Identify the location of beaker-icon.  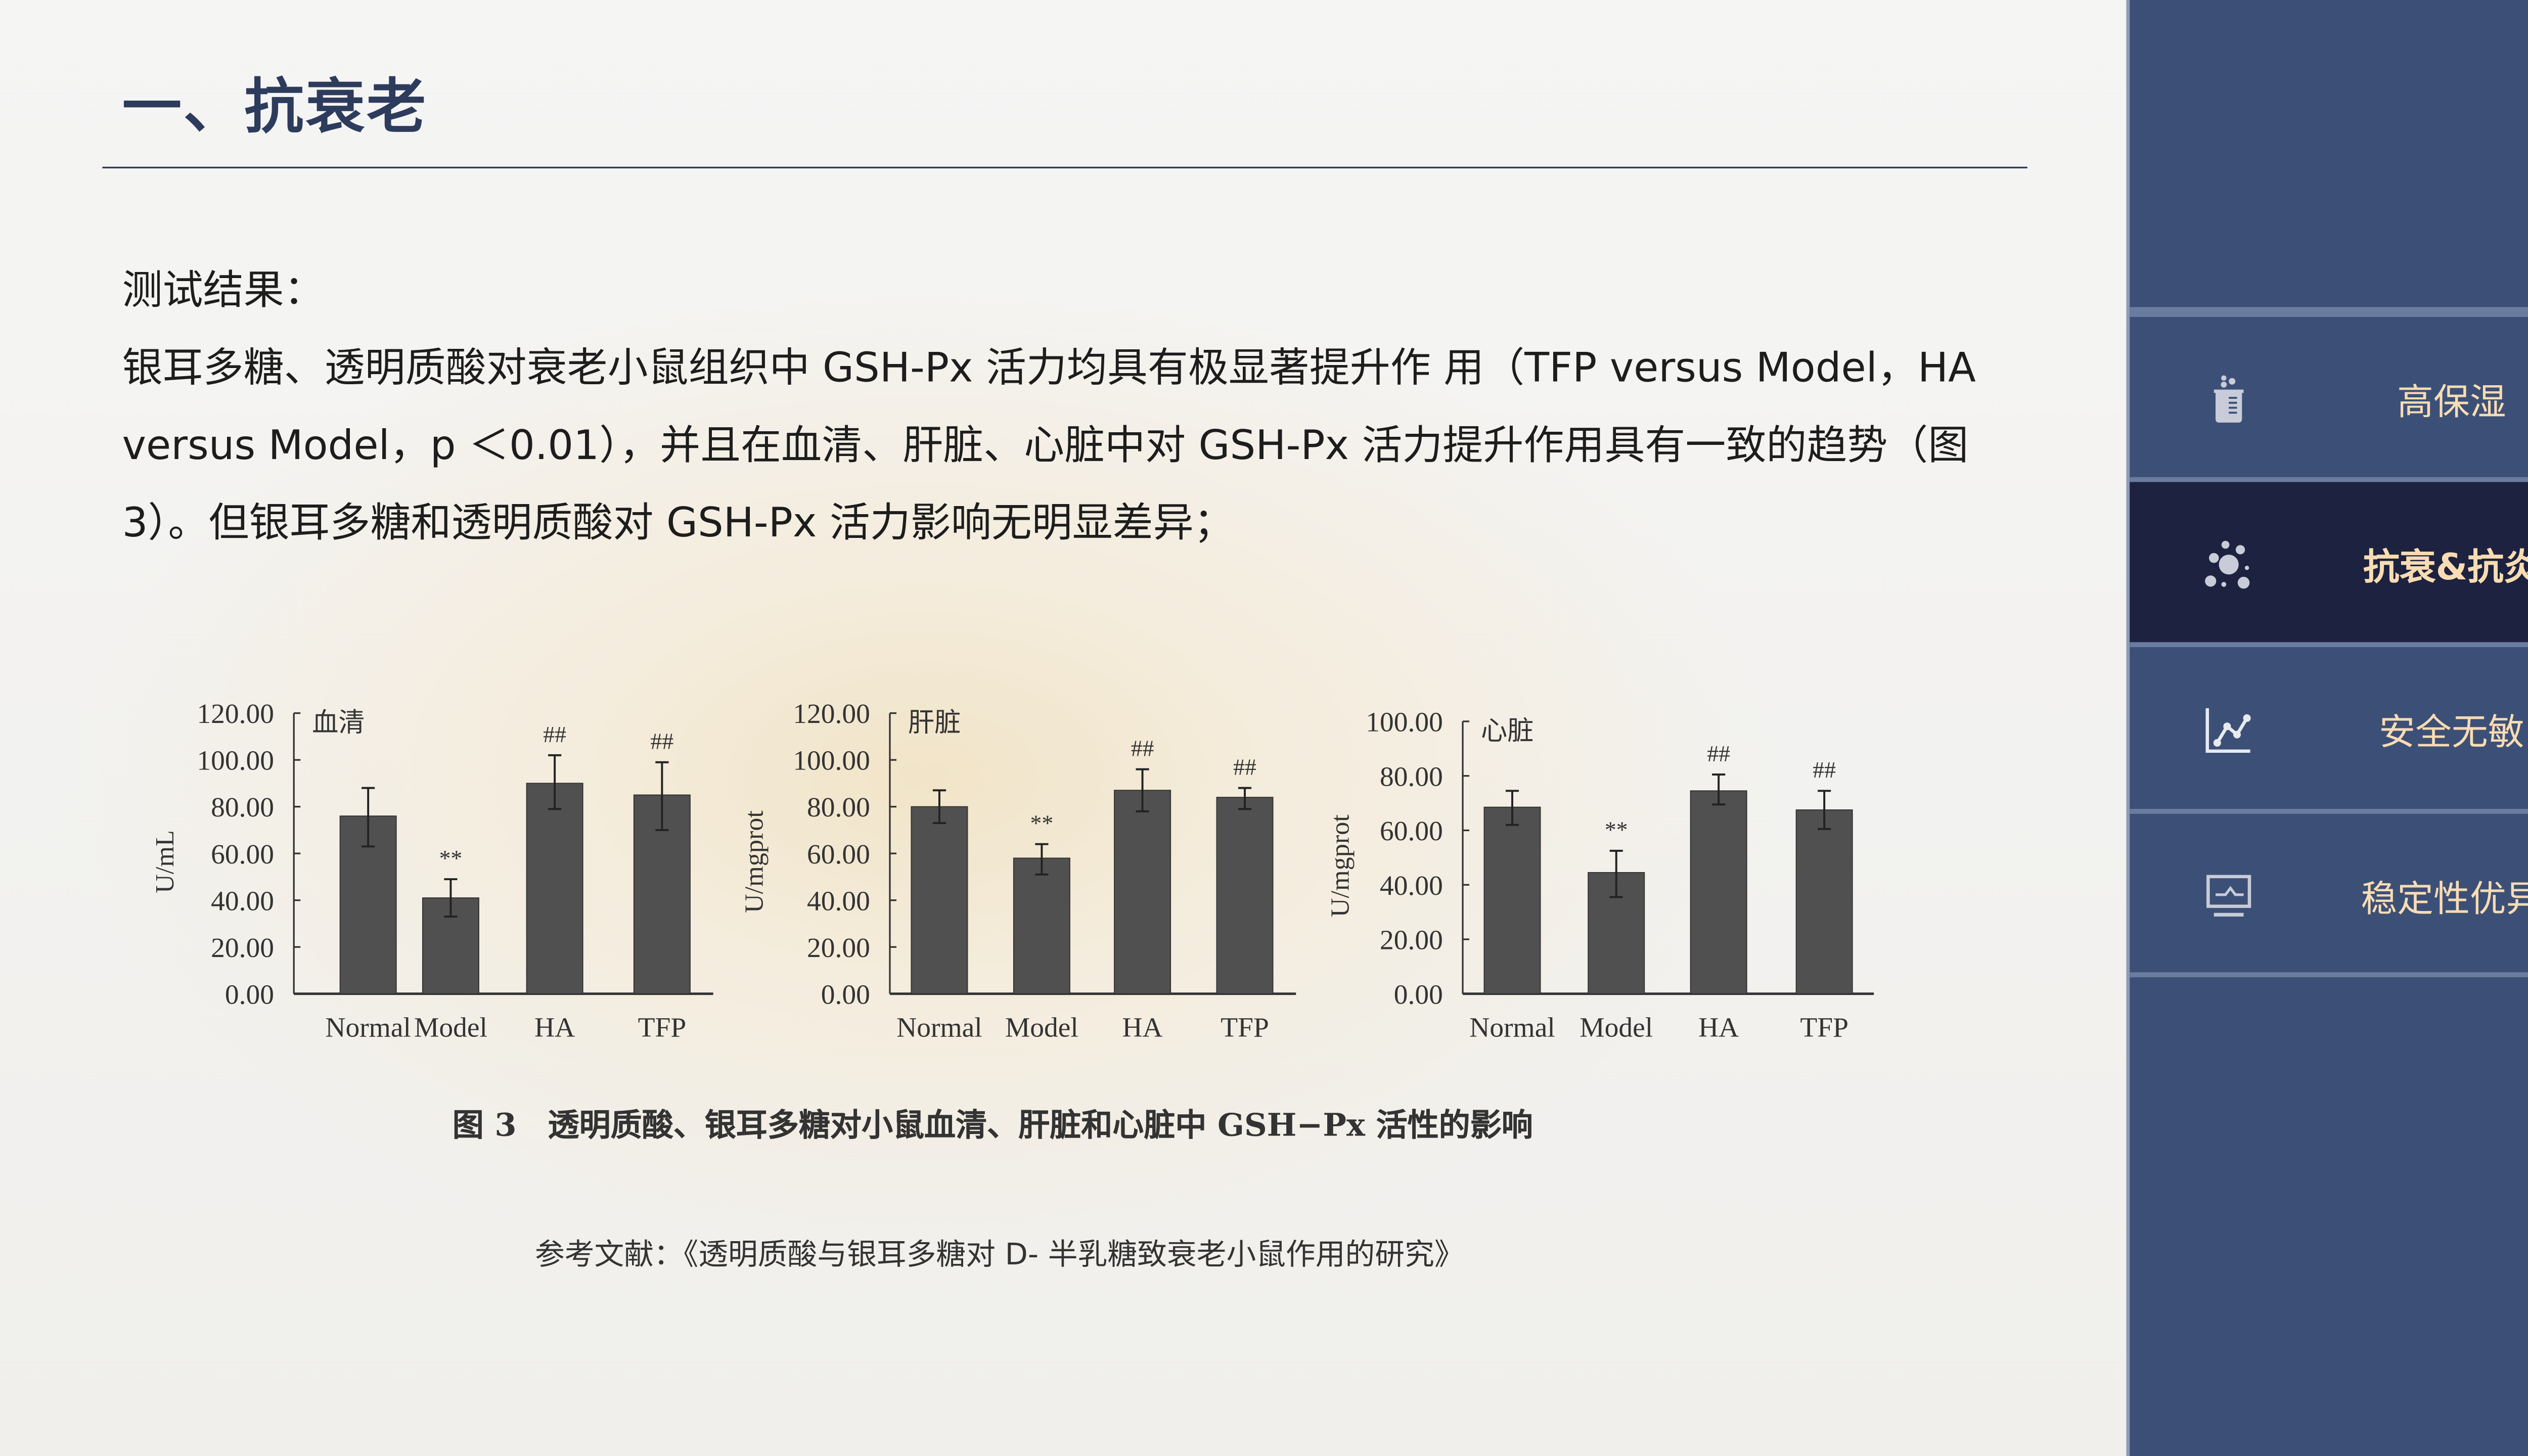
(2229, 398).